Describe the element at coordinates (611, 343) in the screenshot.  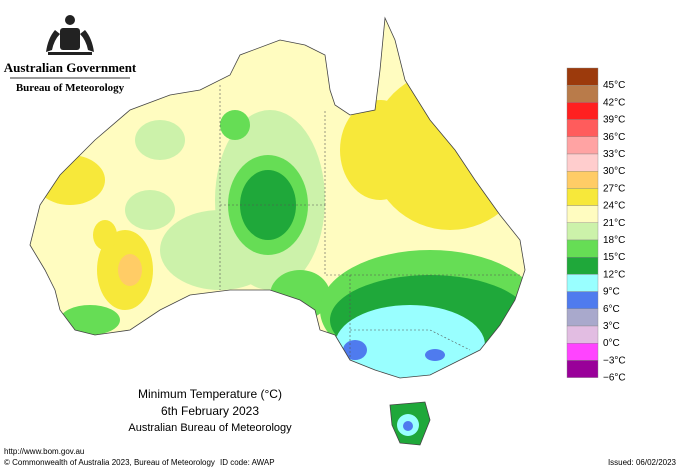
I see `legend-label: 0°C` at that location.